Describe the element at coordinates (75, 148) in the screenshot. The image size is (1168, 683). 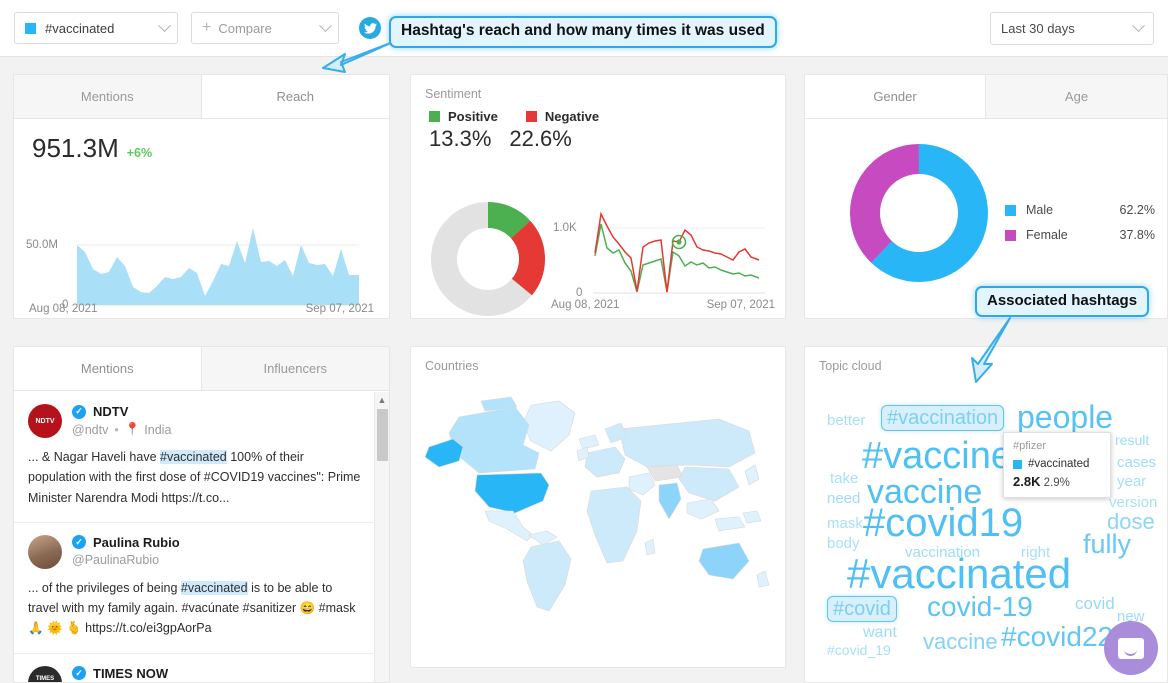
I see `reach-value: 951.3M` at that location.